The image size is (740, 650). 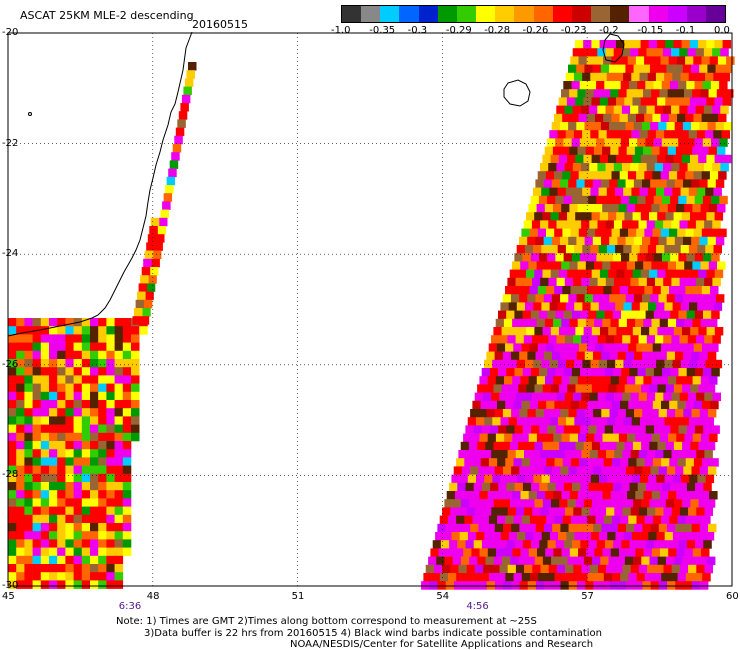 What do you see at coordinates (458, 30) in the screenshot?
I see `colorbar-label: -0.29` at bounding box center [458, 30].